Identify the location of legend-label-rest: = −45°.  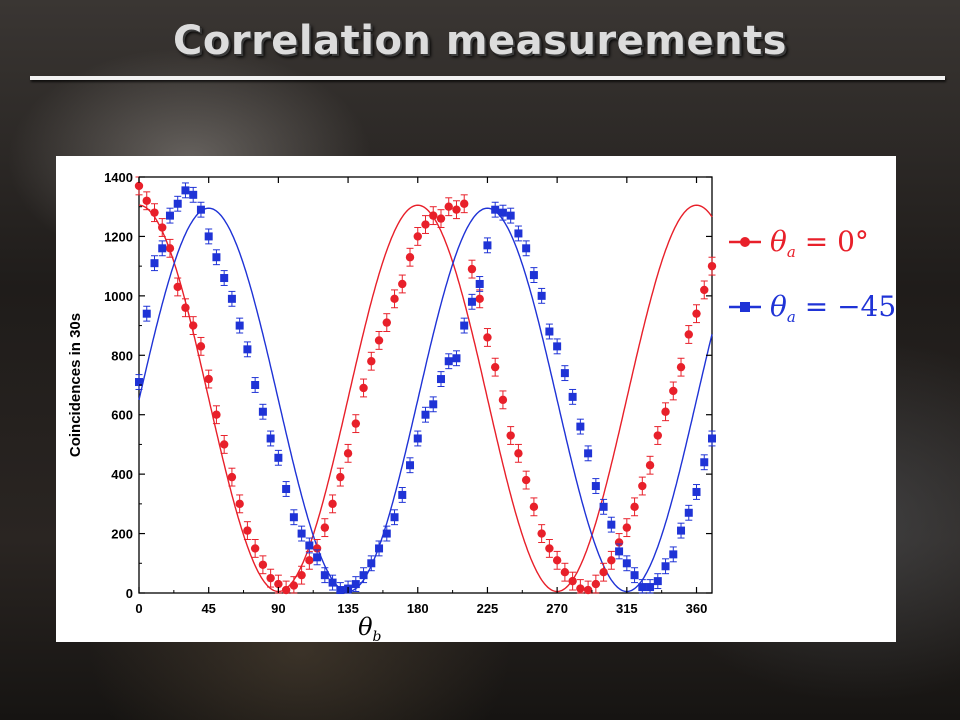
(846, 306).